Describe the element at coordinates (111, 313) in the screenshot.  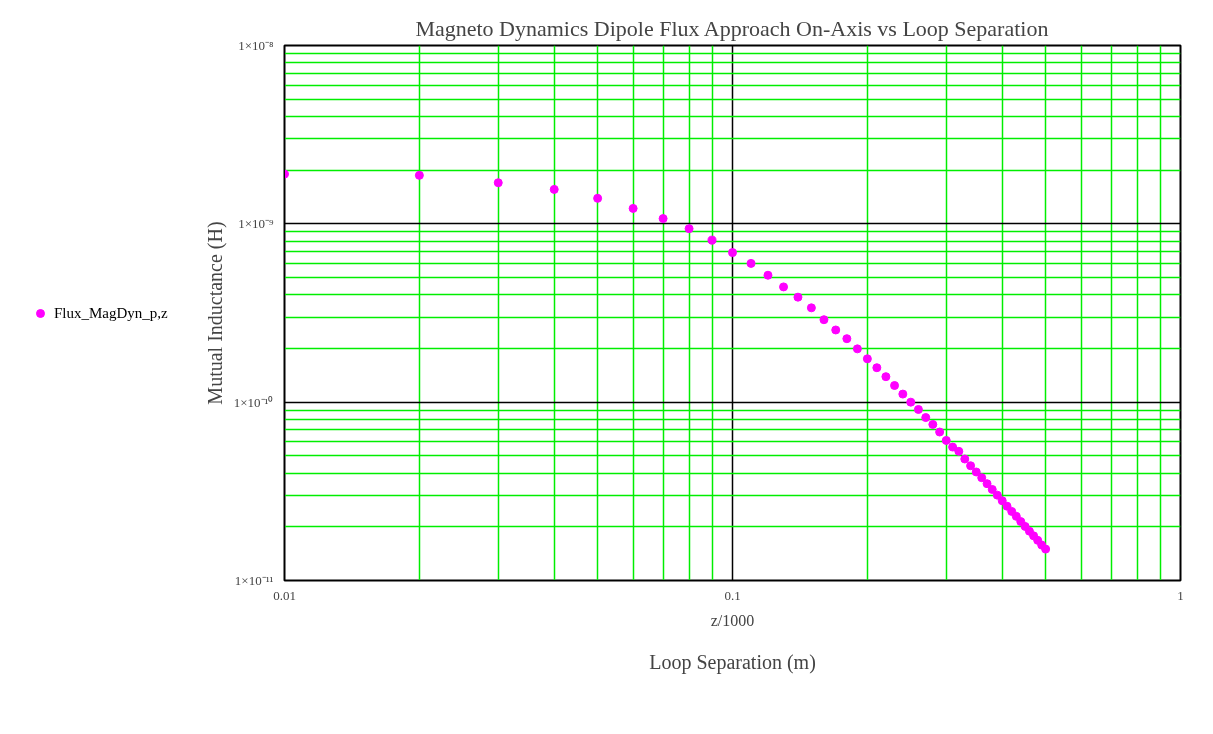
I see `legend-label: Flux_MagDyn_p,z` at that location.